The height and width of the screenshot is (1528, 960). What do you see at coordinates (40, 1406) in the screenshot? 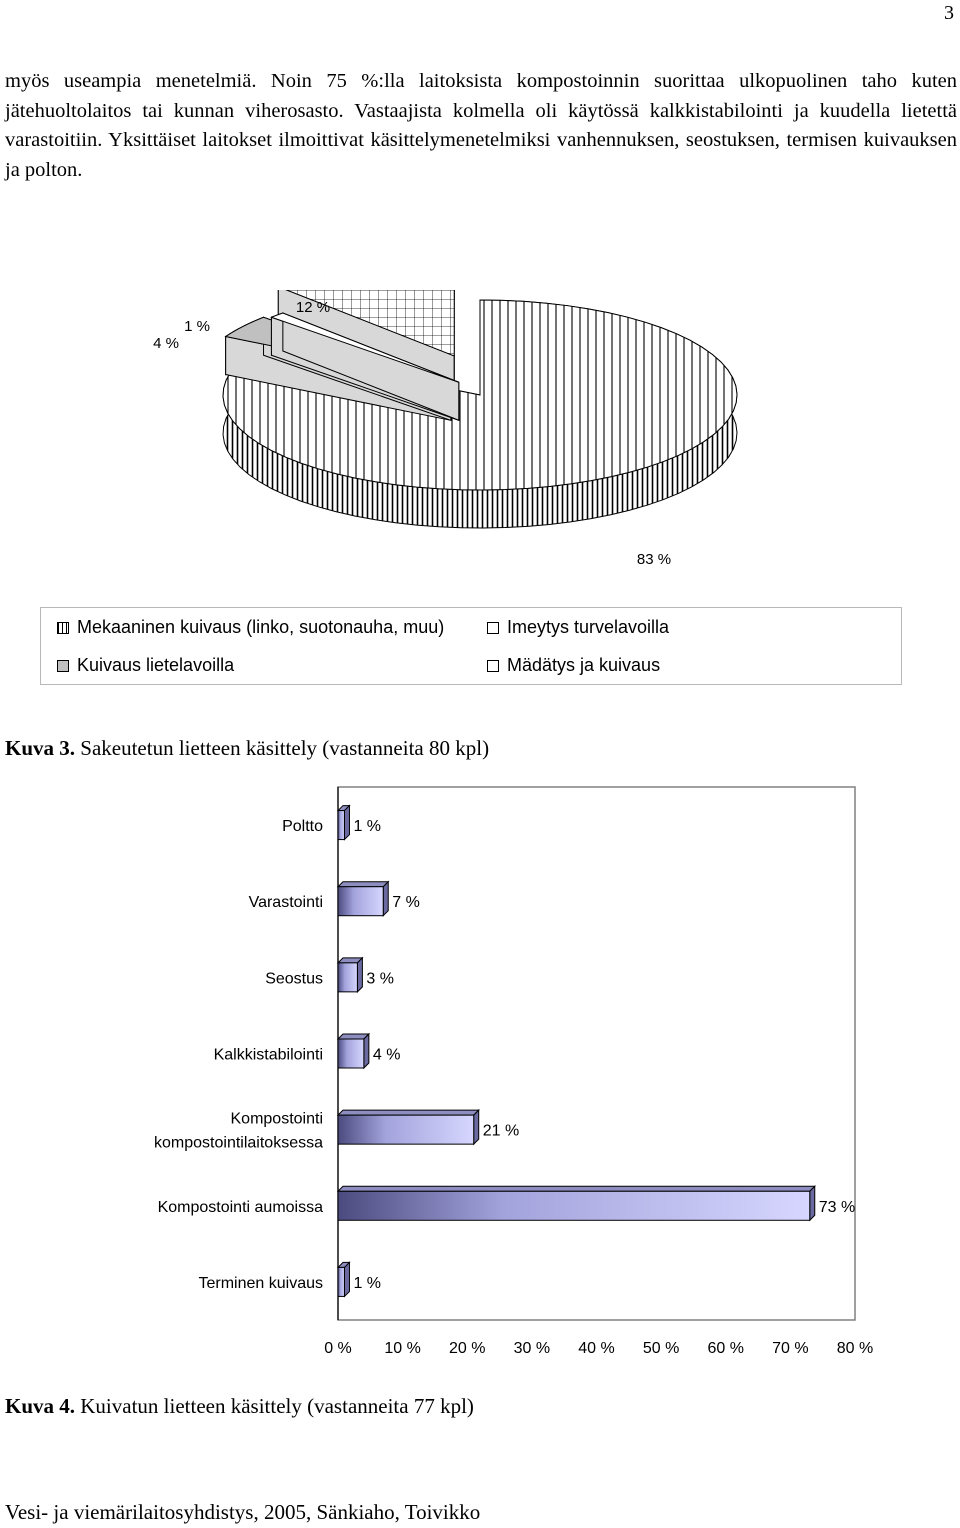
I see `figure-4-label: Kuva 4.` at bounding box center [40, 1406].